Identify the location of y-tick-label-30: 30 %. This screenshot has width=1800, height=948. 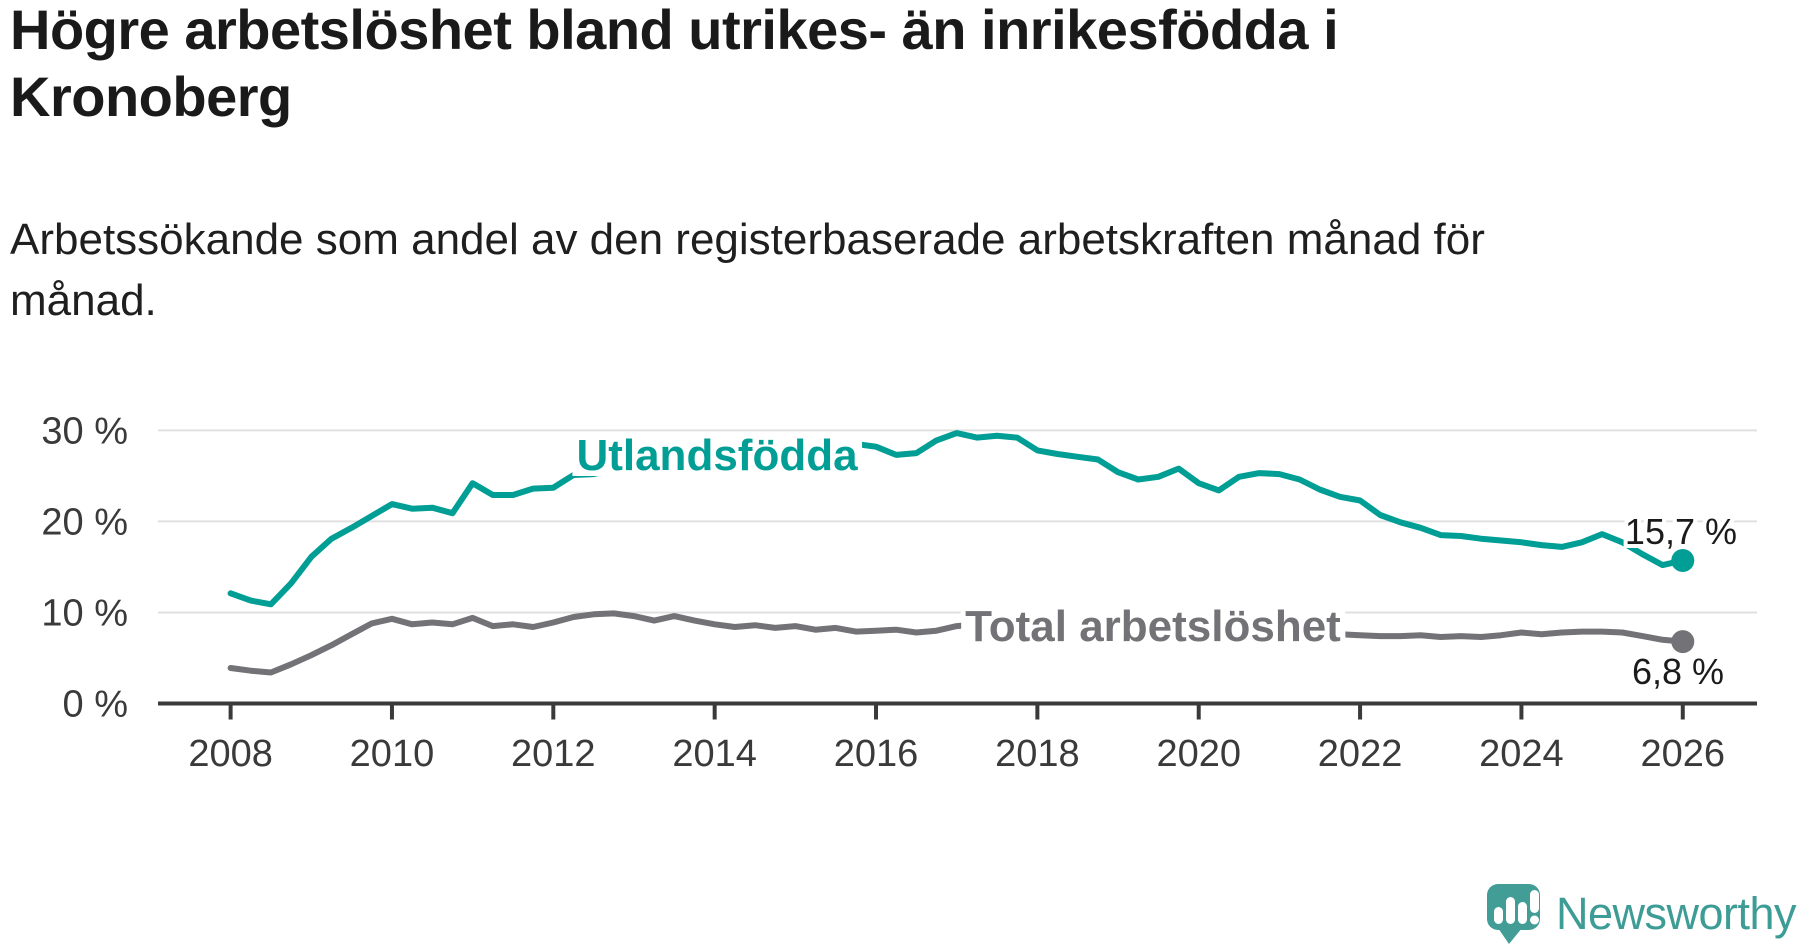
(84, 431).